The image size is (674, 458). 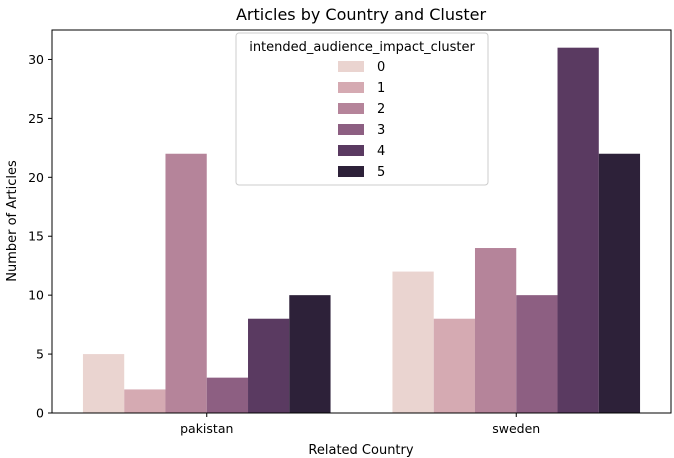 I want to click on x-axis: pakistan sweden, so click(x=360, y=424).